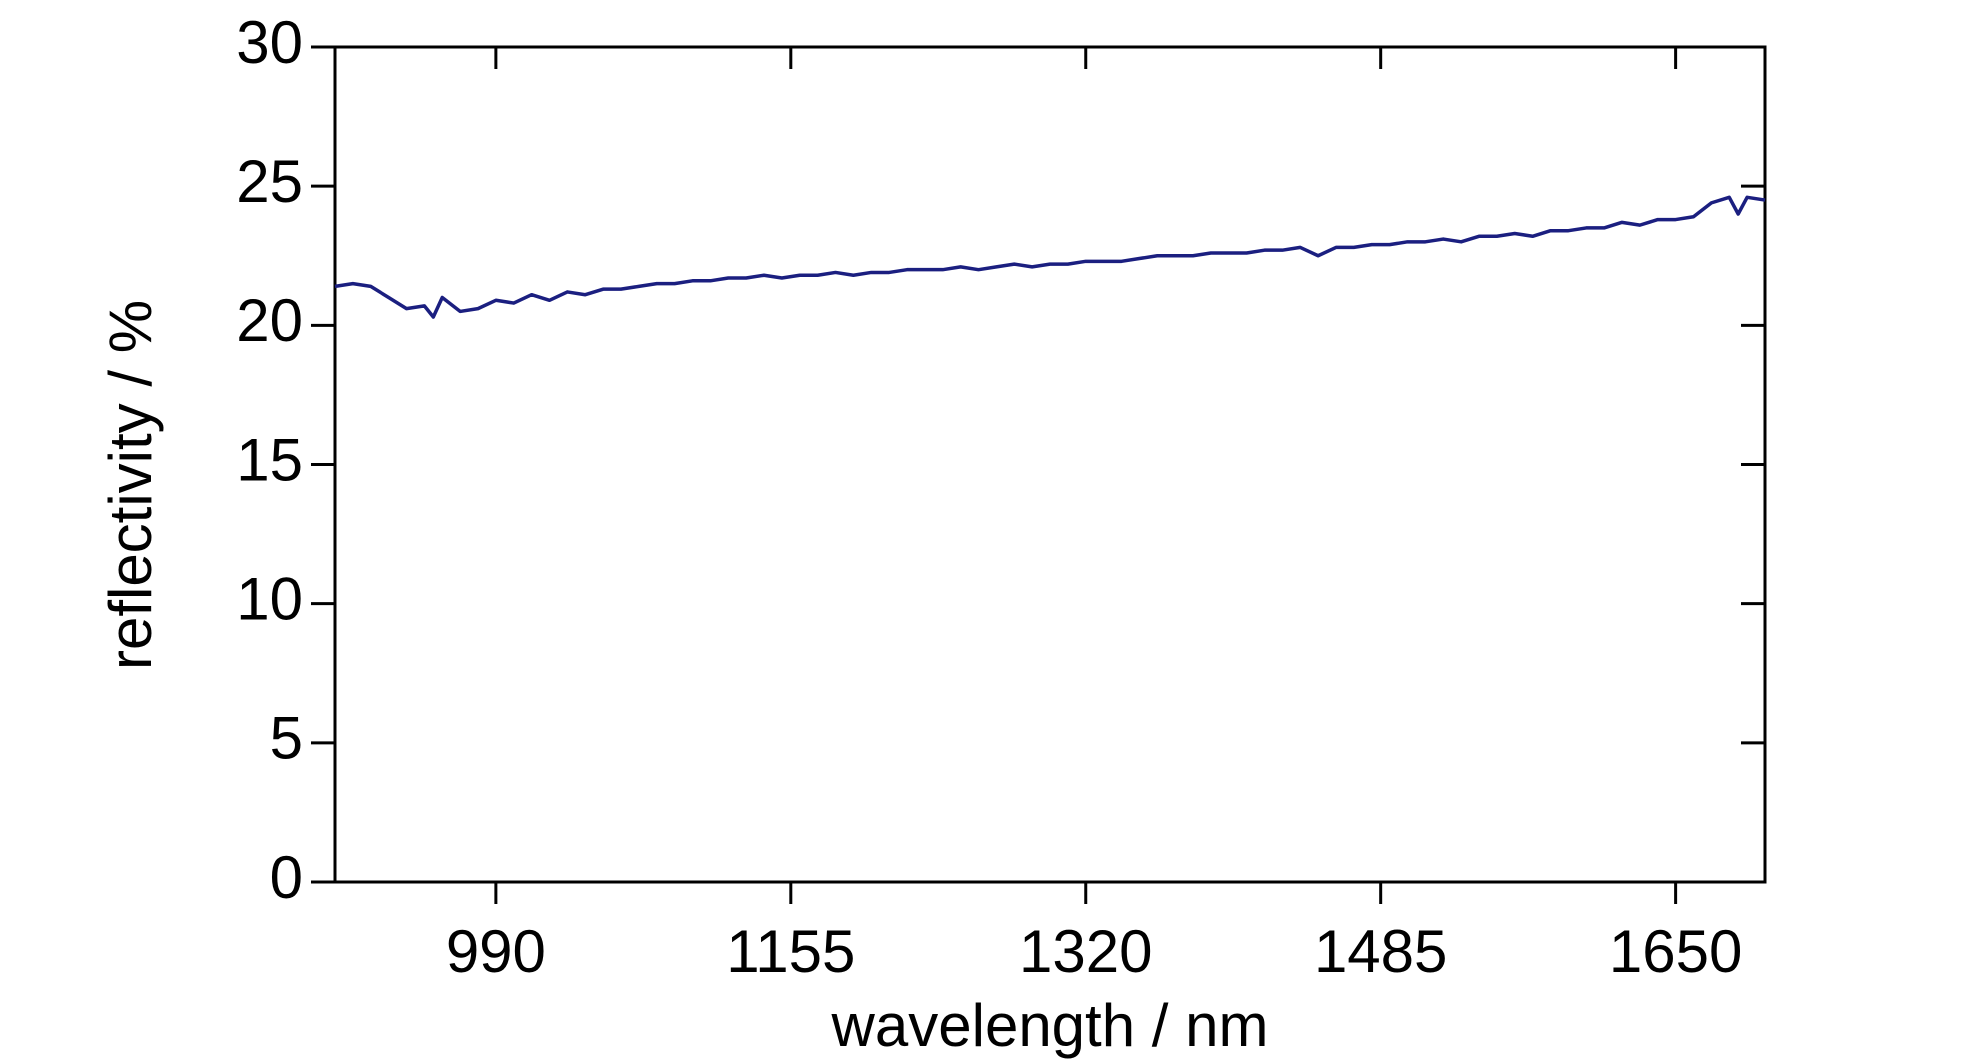 The height and width of the screenshot is (1063, 1984). I want to click on x-tick-label: 1320, so click(1085, 951).